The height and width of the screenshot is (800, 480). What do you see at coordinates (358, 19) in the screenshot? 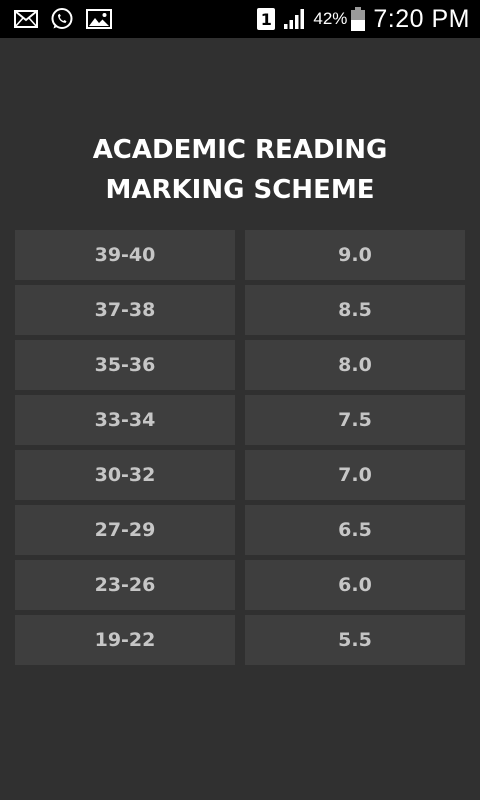
I see `battery-icon` at bounding box center [358, 19].